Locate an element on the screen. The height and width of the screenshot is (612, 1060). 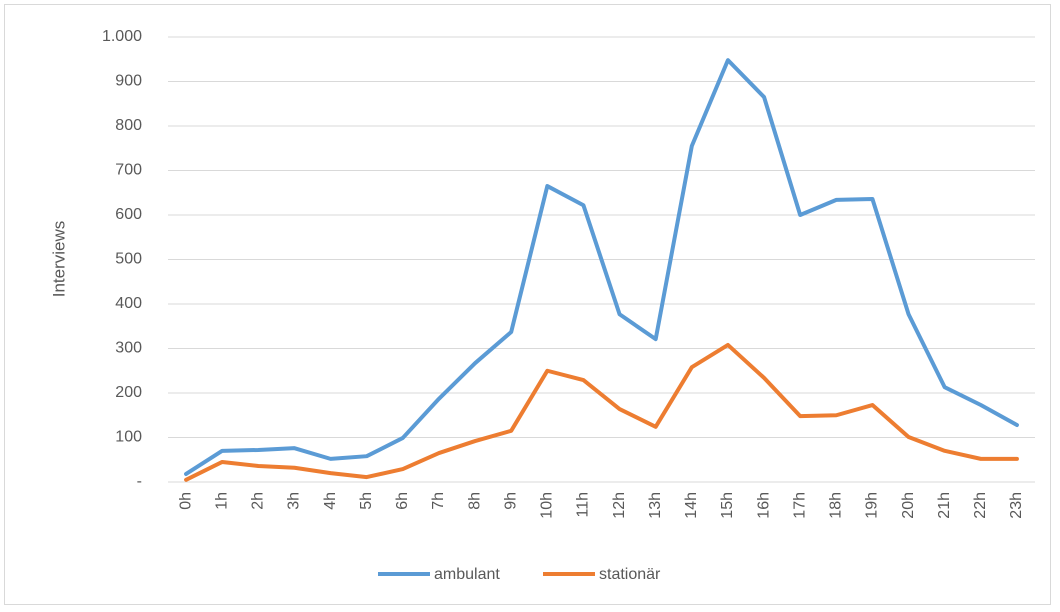
x-tick-label: 23h is located at coordinates (1016, 505).